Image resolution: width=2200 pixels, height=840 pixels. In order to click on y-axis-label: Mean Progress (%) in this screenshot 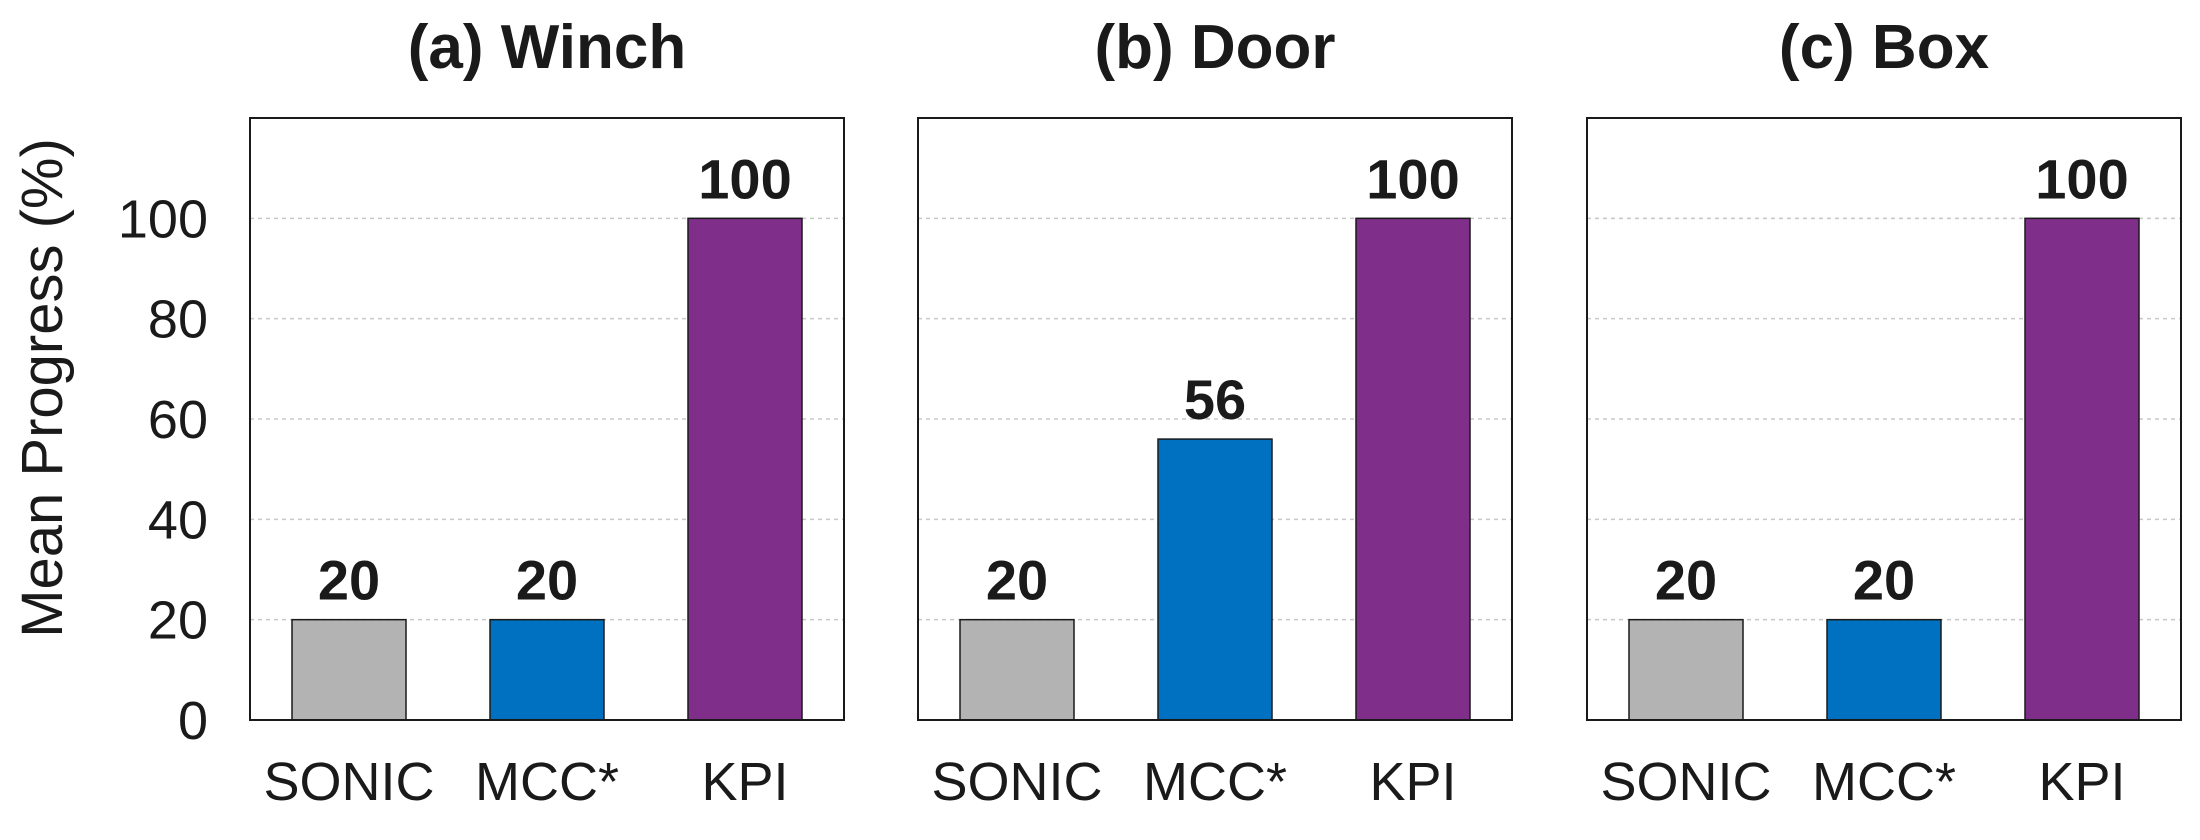, I will do `click(42, 388)`.